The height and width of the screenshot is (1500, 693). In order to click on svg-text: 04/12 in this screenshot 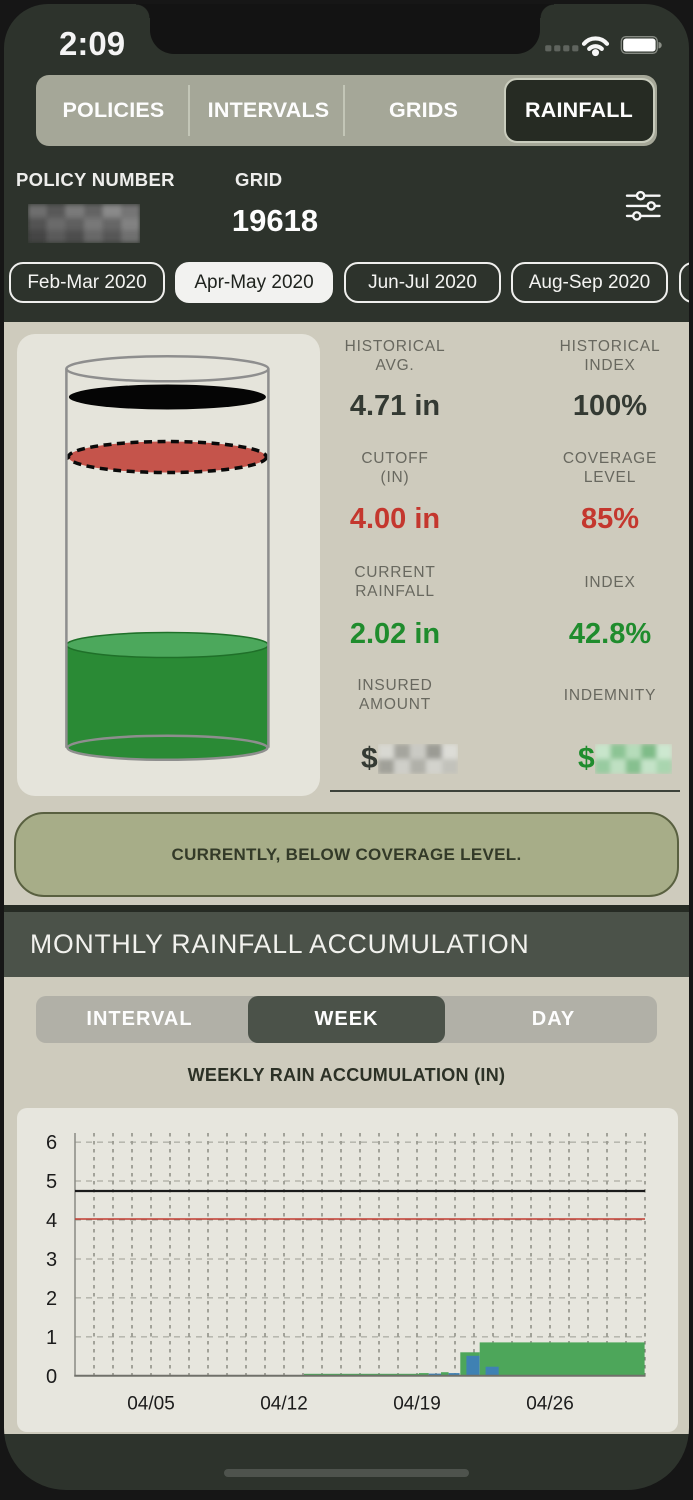, I will do `click(284, 1404)`.